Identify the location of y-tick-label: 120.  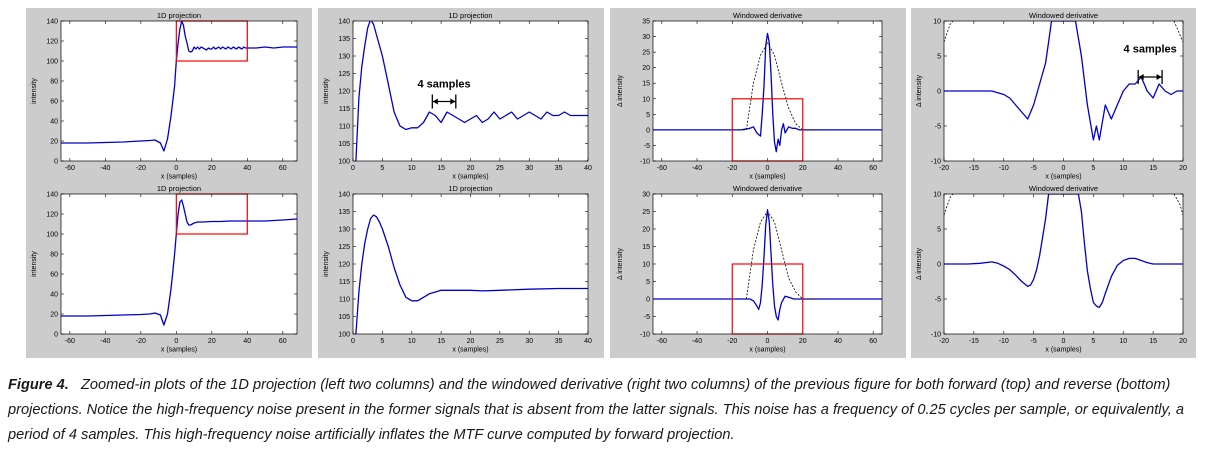
(344, 92).